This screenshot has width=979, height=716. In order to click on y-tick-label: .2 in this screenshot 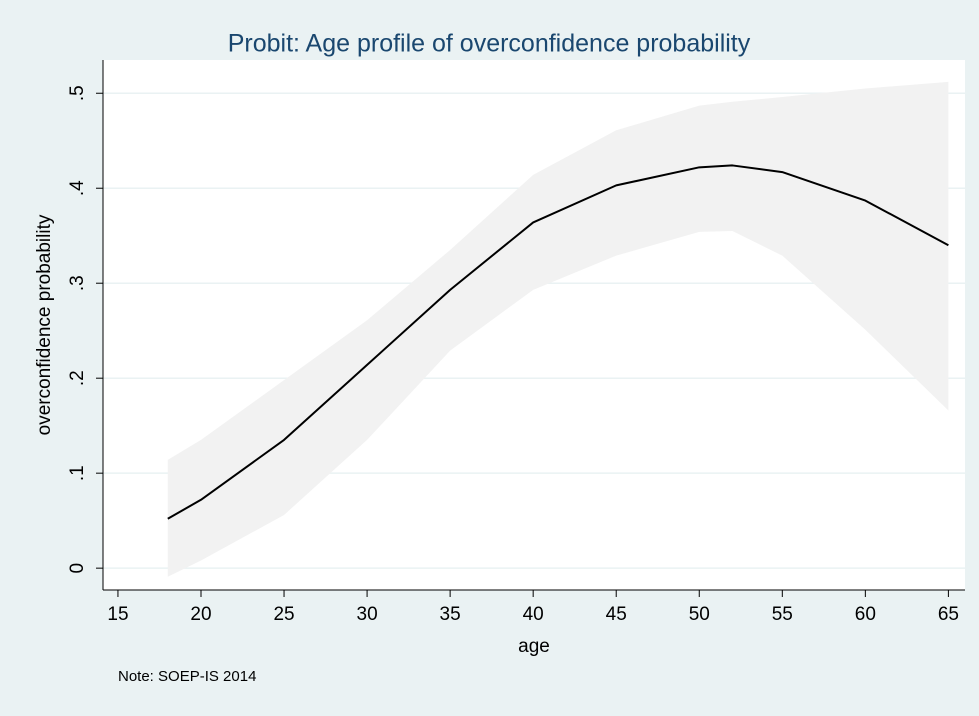, I will do `click(77, 378)`.